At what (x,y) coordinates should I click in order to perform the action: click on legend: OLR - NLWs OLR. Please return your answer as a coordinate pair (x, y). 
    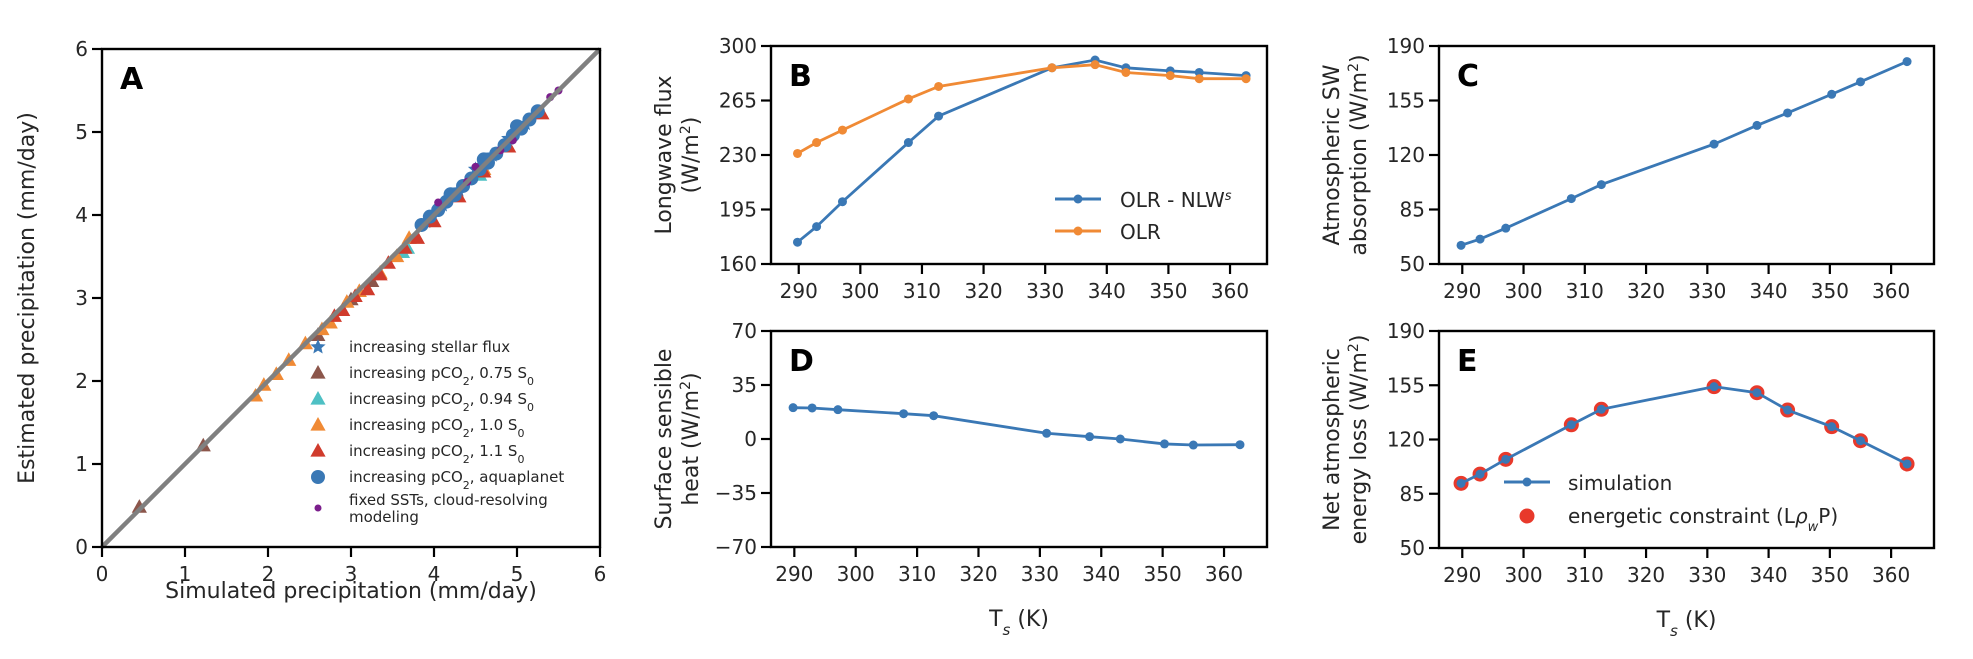
    Looking at the image, I should click on (1143, 216).